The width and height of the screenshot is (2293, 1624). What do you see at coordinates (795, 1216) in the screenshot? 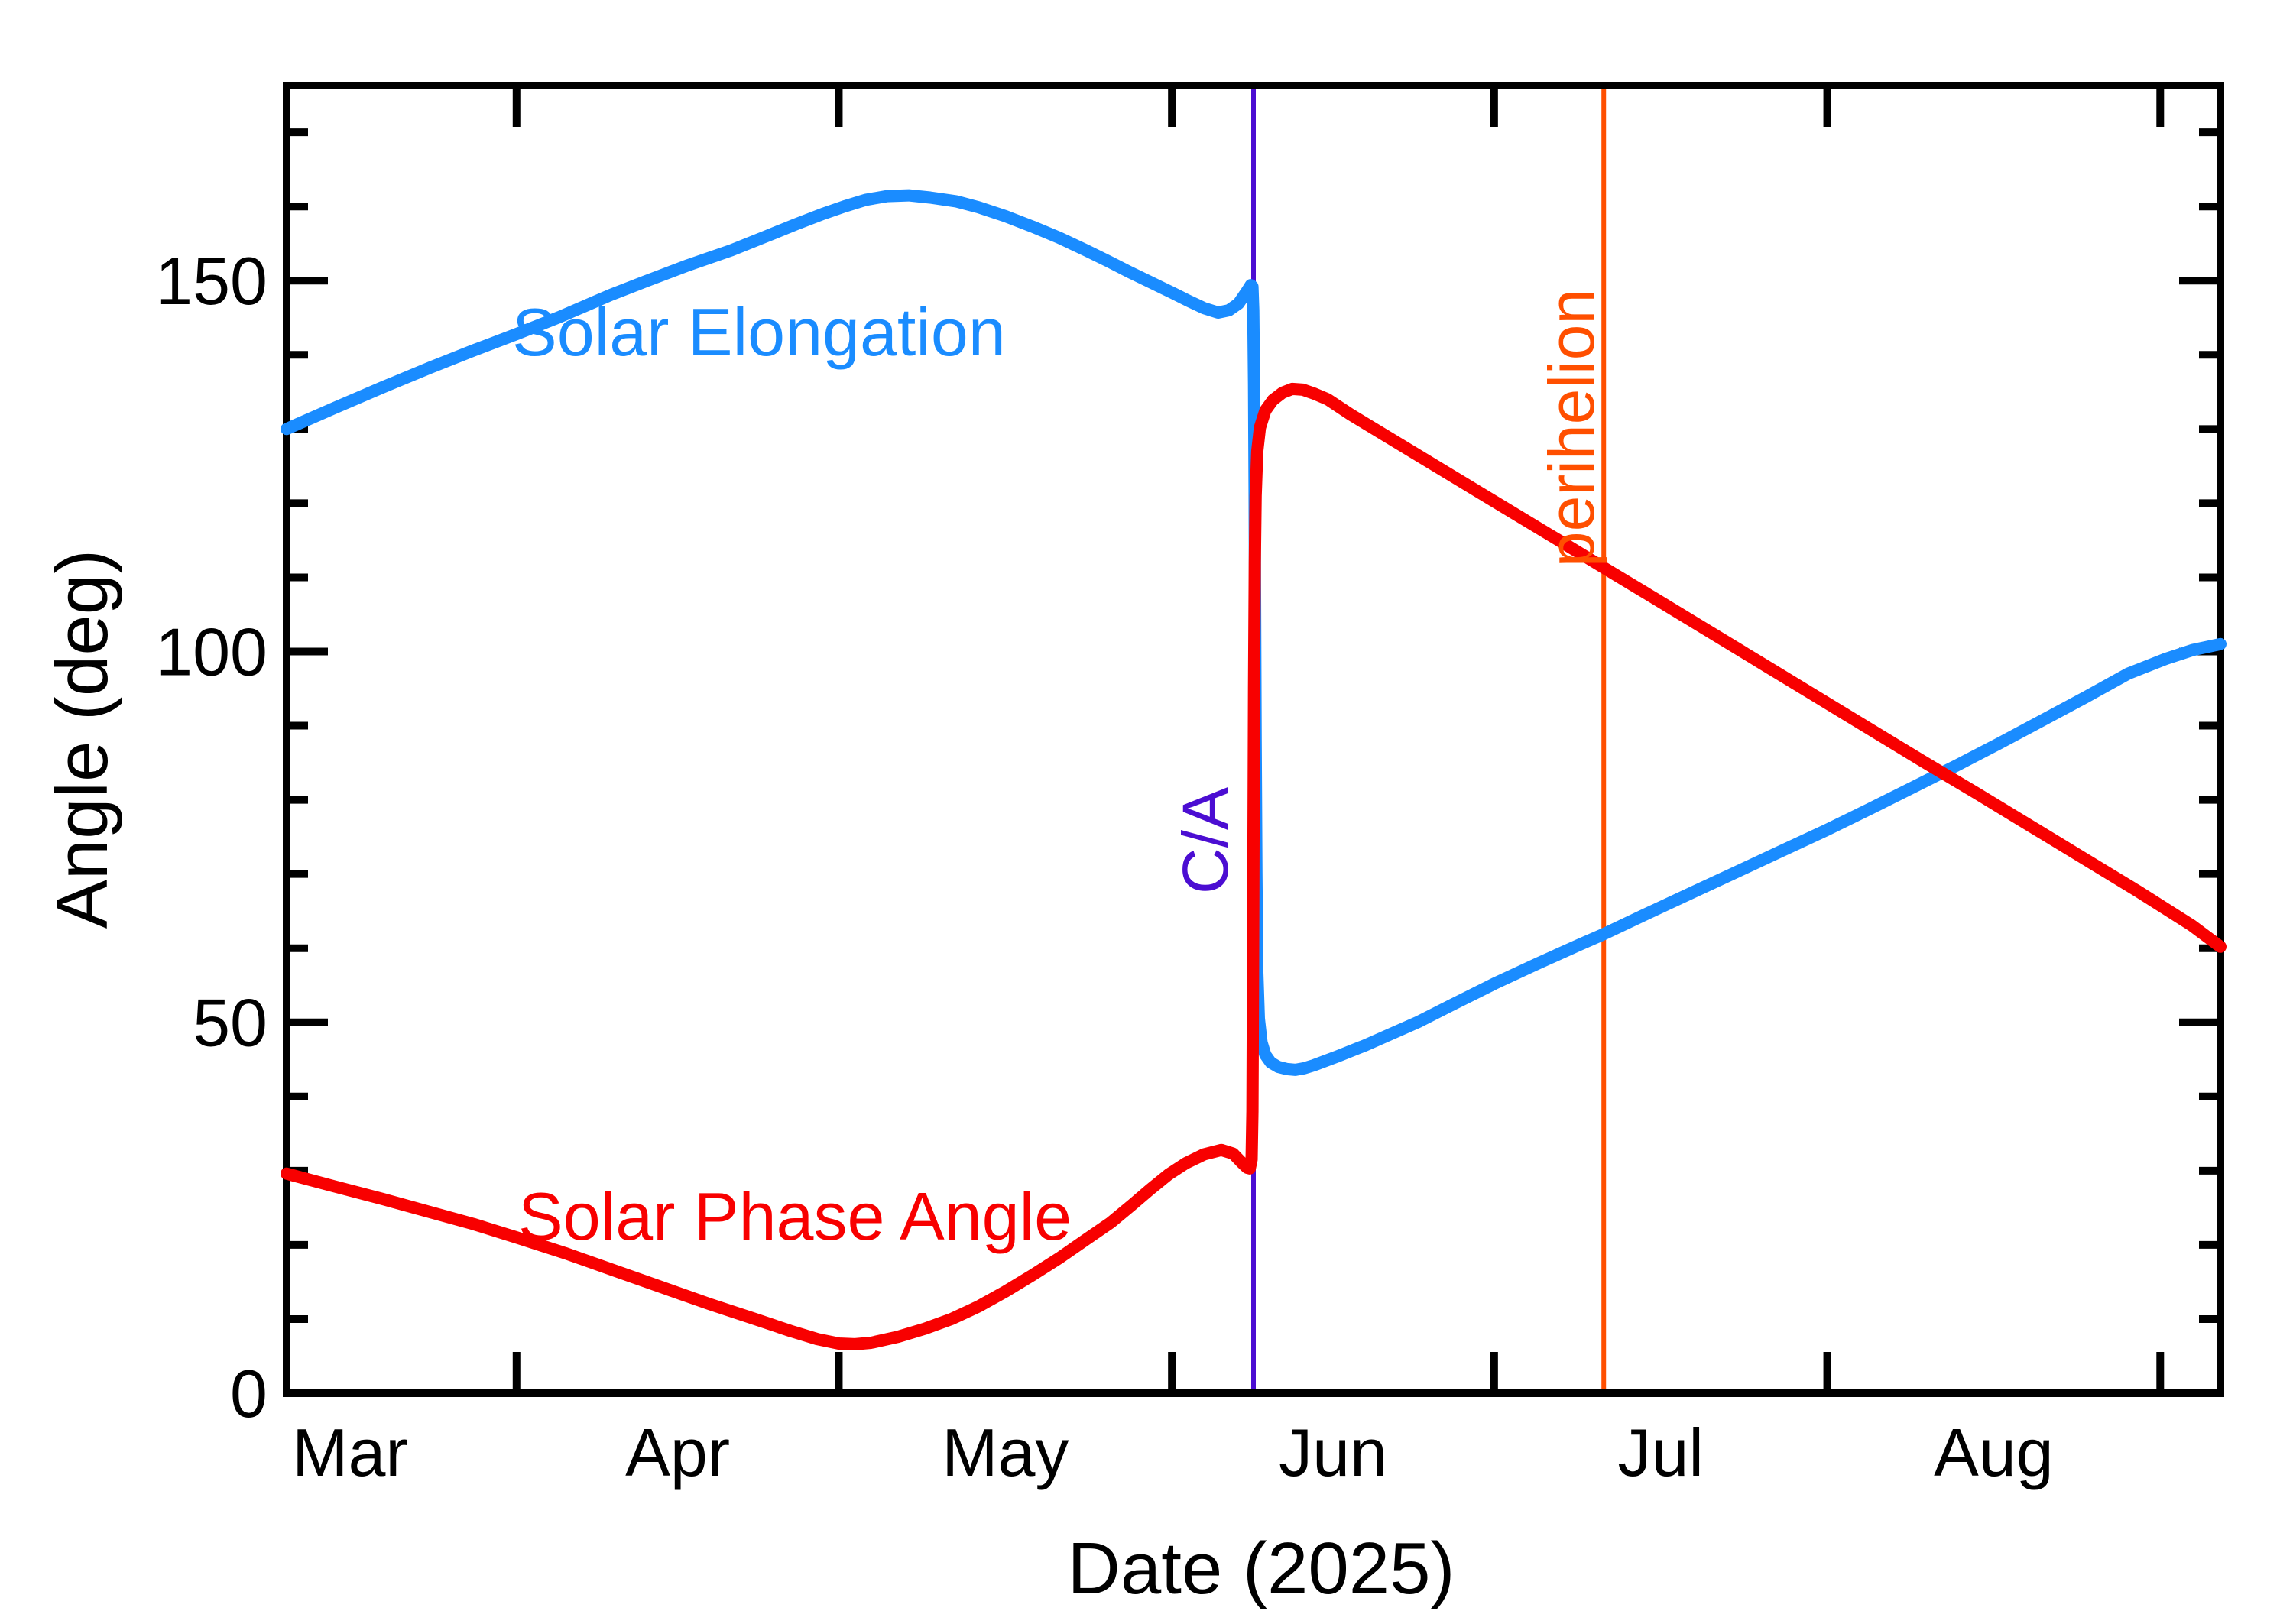
I see `solar-phase-angle-label: Solar Phase Angle` at bounding box center [795, 1216].